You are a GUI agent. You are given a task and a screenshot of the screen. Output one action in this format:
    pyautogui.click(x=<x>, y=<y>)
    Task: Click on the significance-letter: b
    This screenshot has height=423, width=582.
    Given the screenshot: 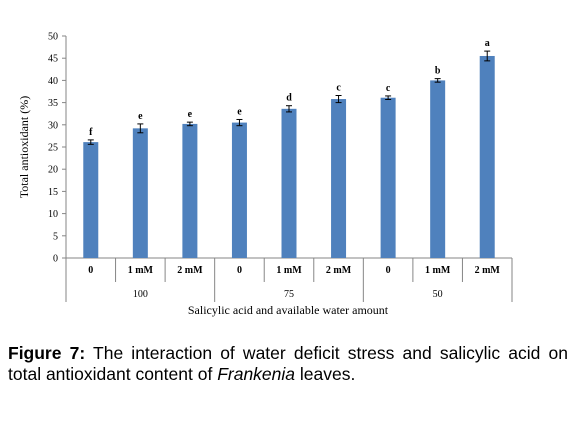 What is the action you would take?
    pyautogui.click(x=438, y=71)
    